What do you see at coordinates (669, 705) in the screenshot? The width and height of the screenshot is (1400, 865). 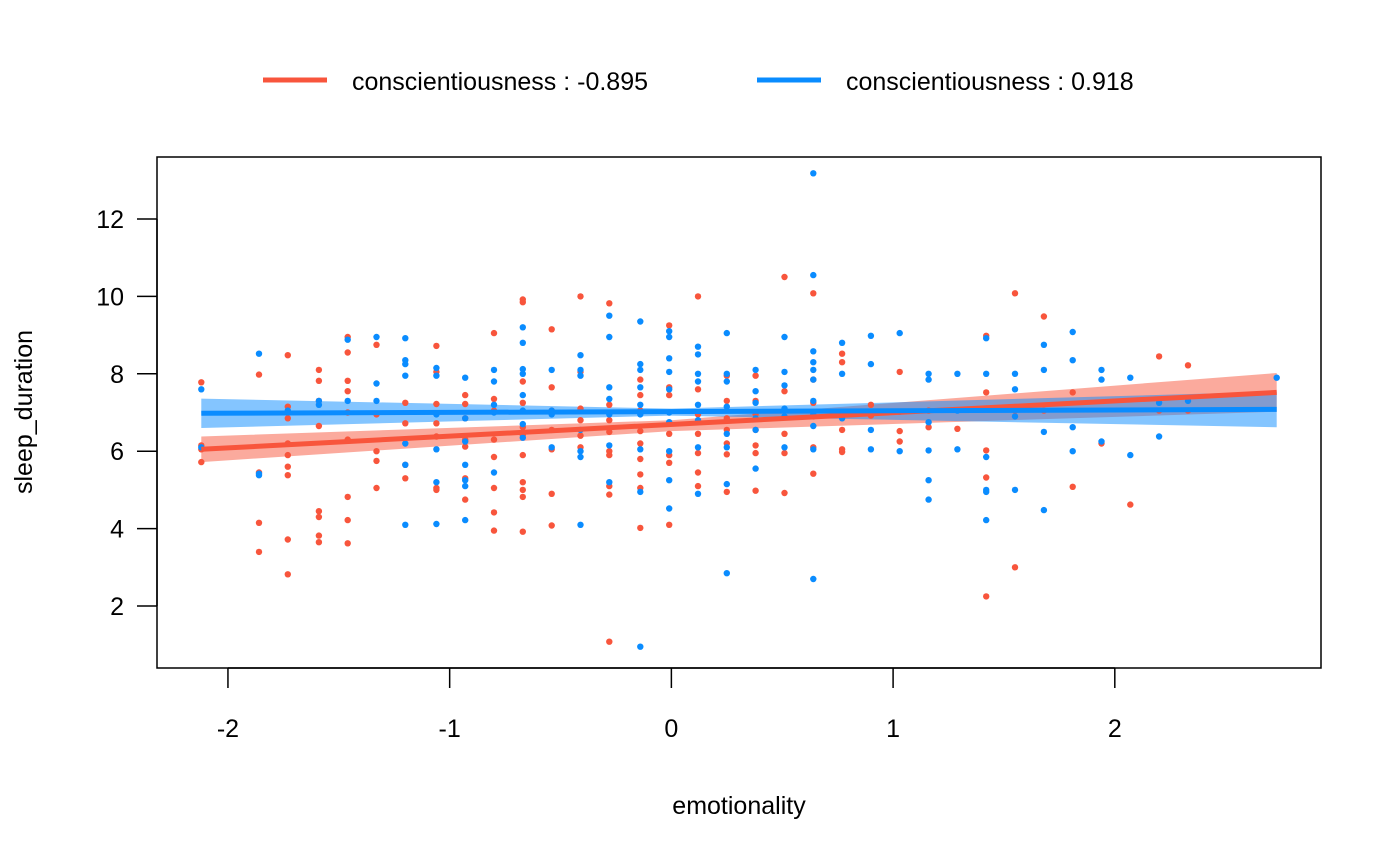 I see `x-axis: -2 -1 0 1 2` at bounding box center [669, 705].